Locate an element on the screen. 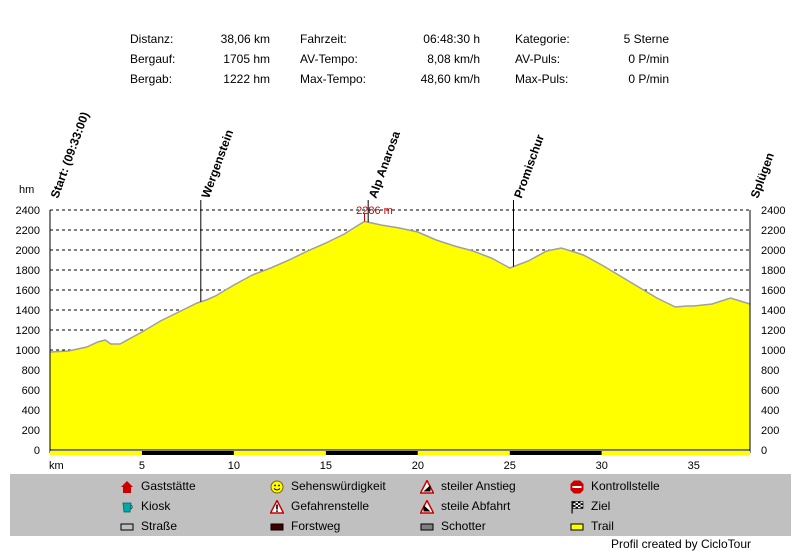  stat-distance-value: 38,06 km is located at coordinates (245, 39).